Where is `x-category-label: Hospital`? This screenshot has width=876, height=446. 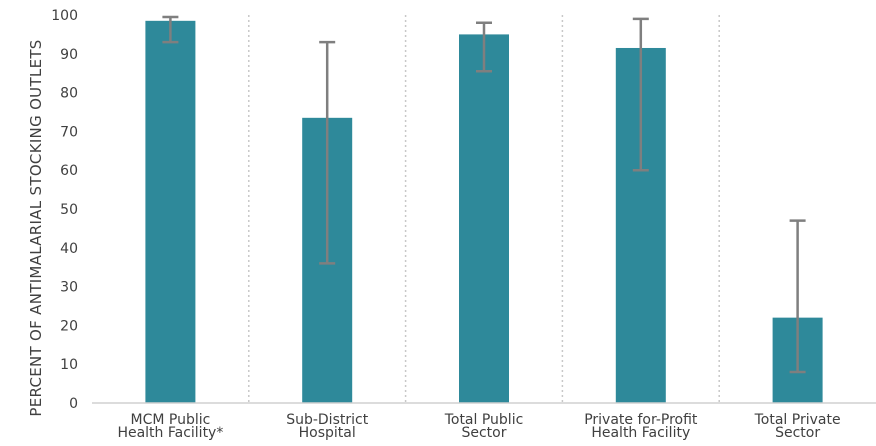 x-category-label: Hospital is located at coordinates (327, 433).